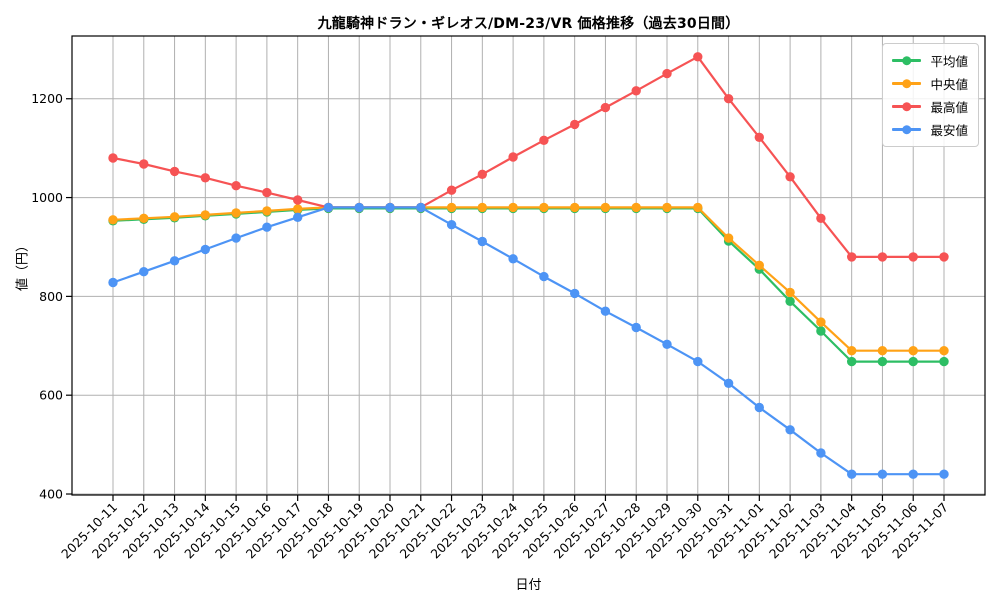 The image size is (1000, 600). Describe the element at coordinates (51, 494) in the screenshot. I see `y-tick-label: 400` at that location.